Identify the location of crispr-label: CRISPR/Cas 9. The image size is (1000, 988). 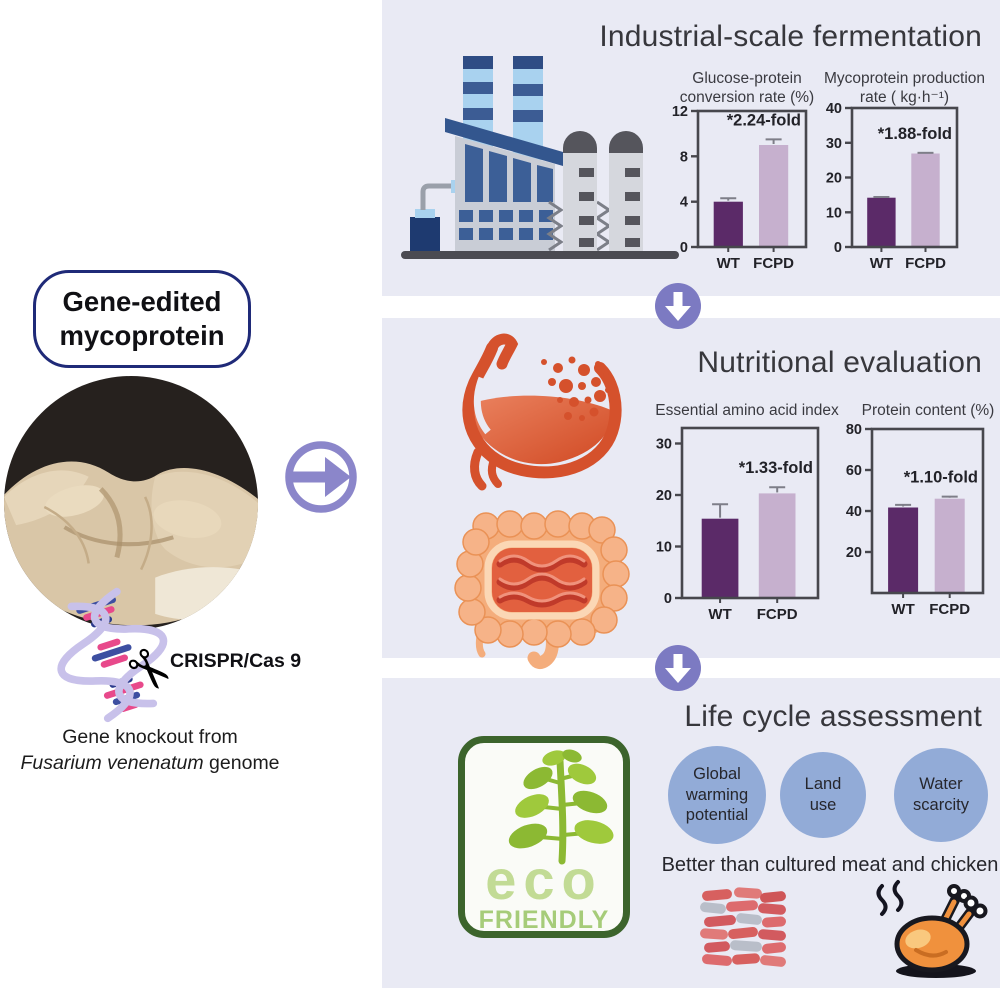
(236, 661).